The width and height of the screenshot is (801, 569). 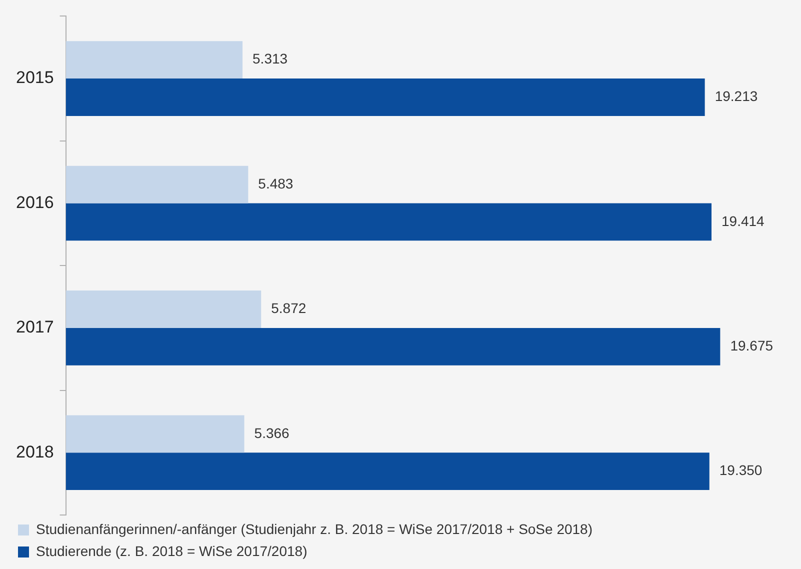 I want to click on data-label: 19.414, so click(x=743, y=220).